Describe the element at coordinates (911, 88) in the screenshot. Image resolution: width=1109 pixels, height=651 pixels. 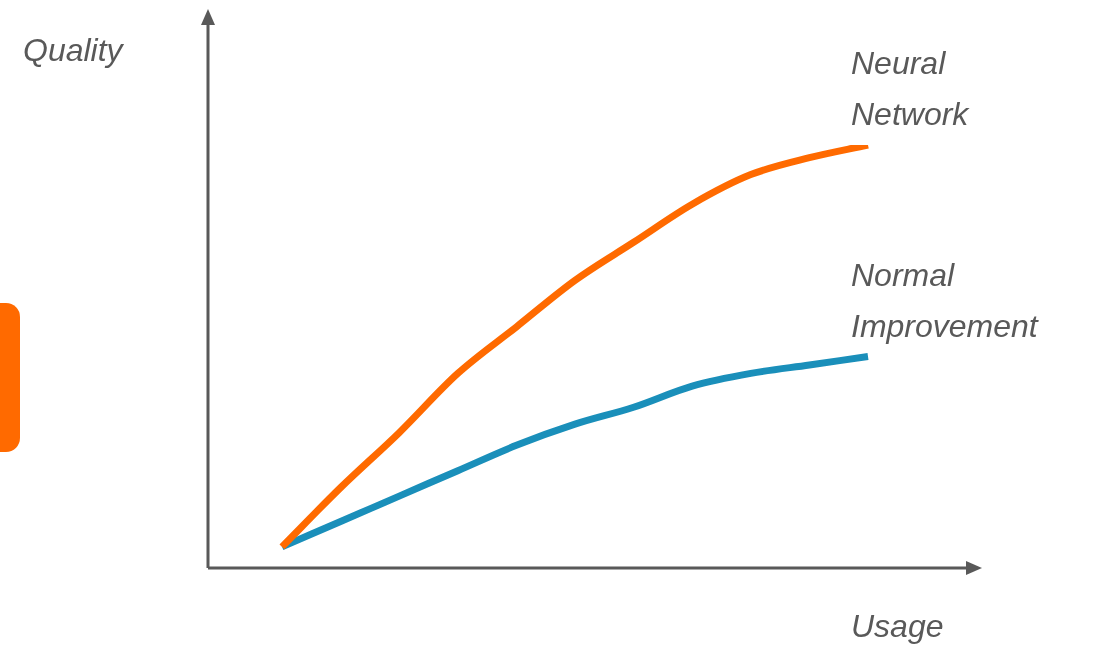
I see `series-label: Neural Network` at that location.